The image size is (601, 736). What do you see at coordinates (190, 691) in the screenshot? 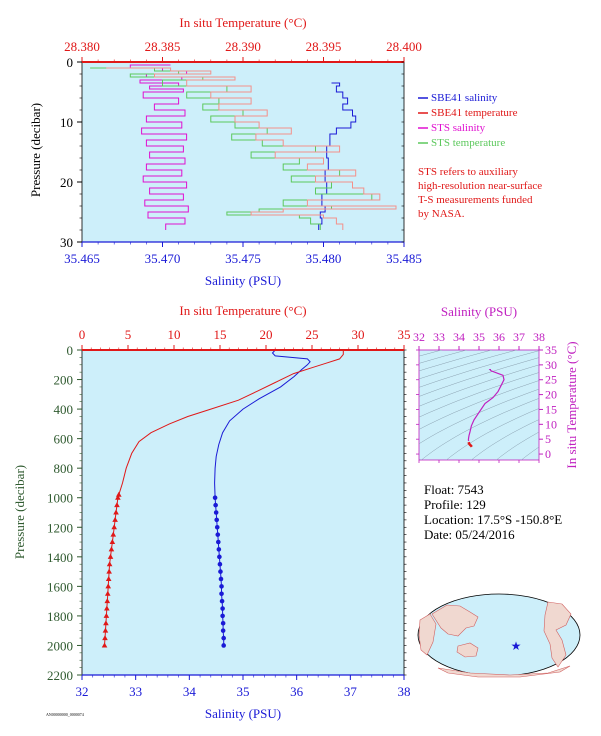
I see `x-tick-label: 34` at bounding box center [190, 691].